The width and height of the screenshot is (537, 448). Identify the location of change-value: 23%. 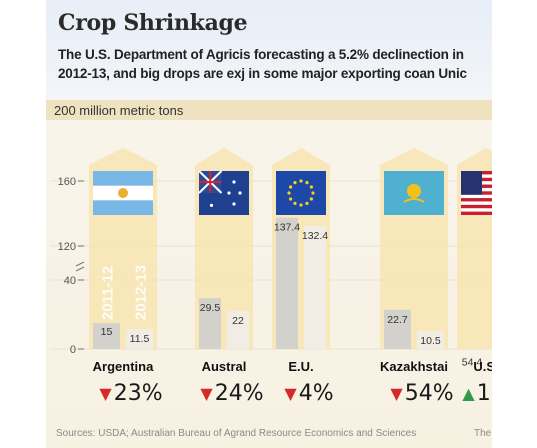
(138, 393).